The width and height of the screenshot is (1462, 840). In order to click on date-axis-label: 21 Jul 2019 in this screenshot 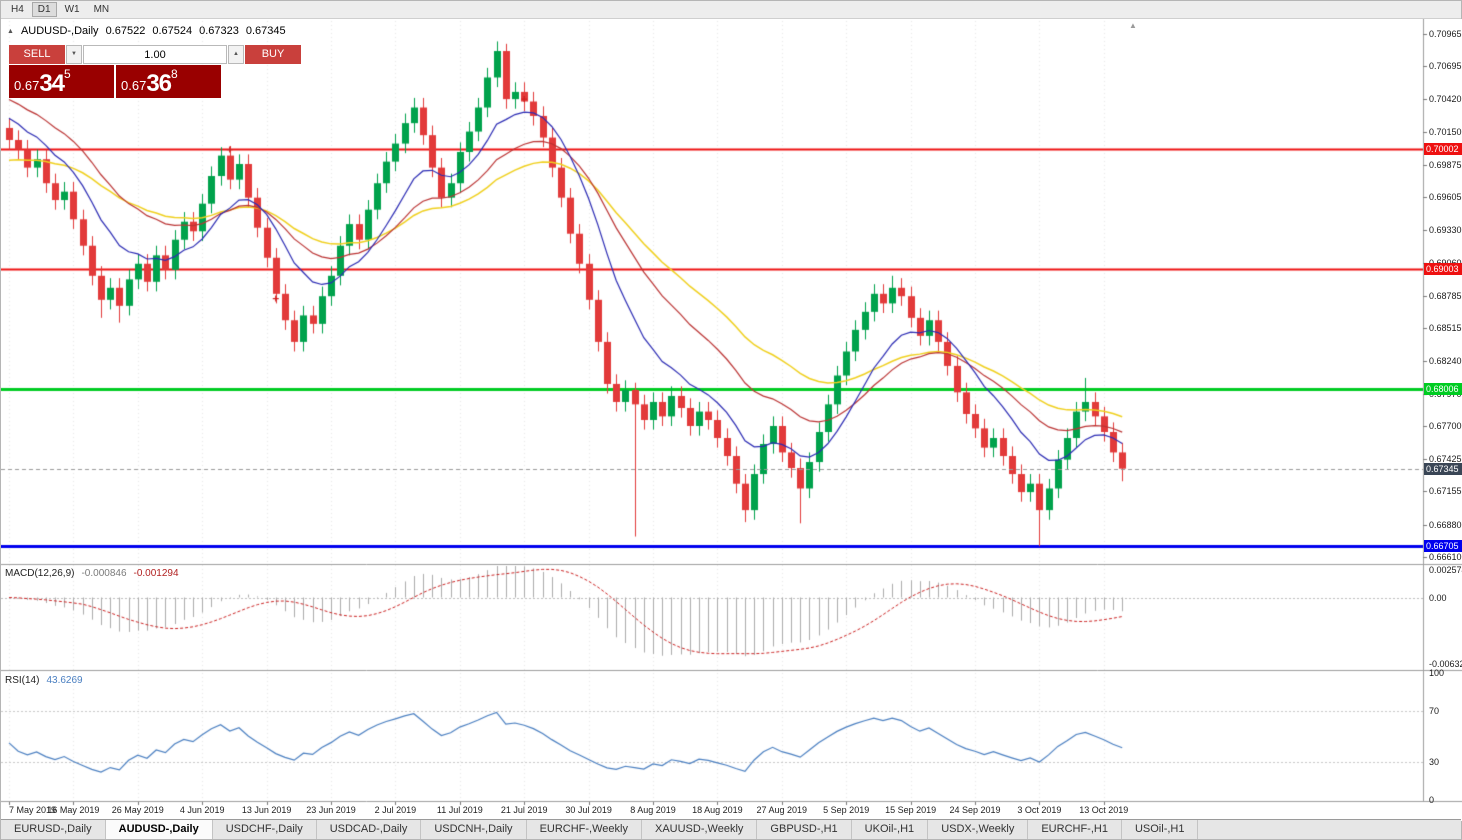, I will do `click(524, 810)`.